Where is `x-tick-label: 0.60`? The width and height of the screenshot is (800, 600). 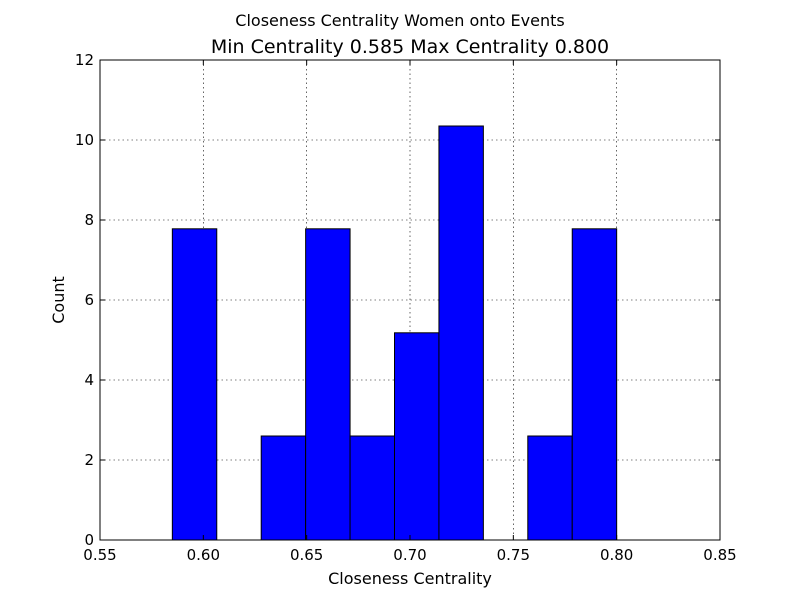
x-tick-label: 0.60 is located at coordinates (203, 555).